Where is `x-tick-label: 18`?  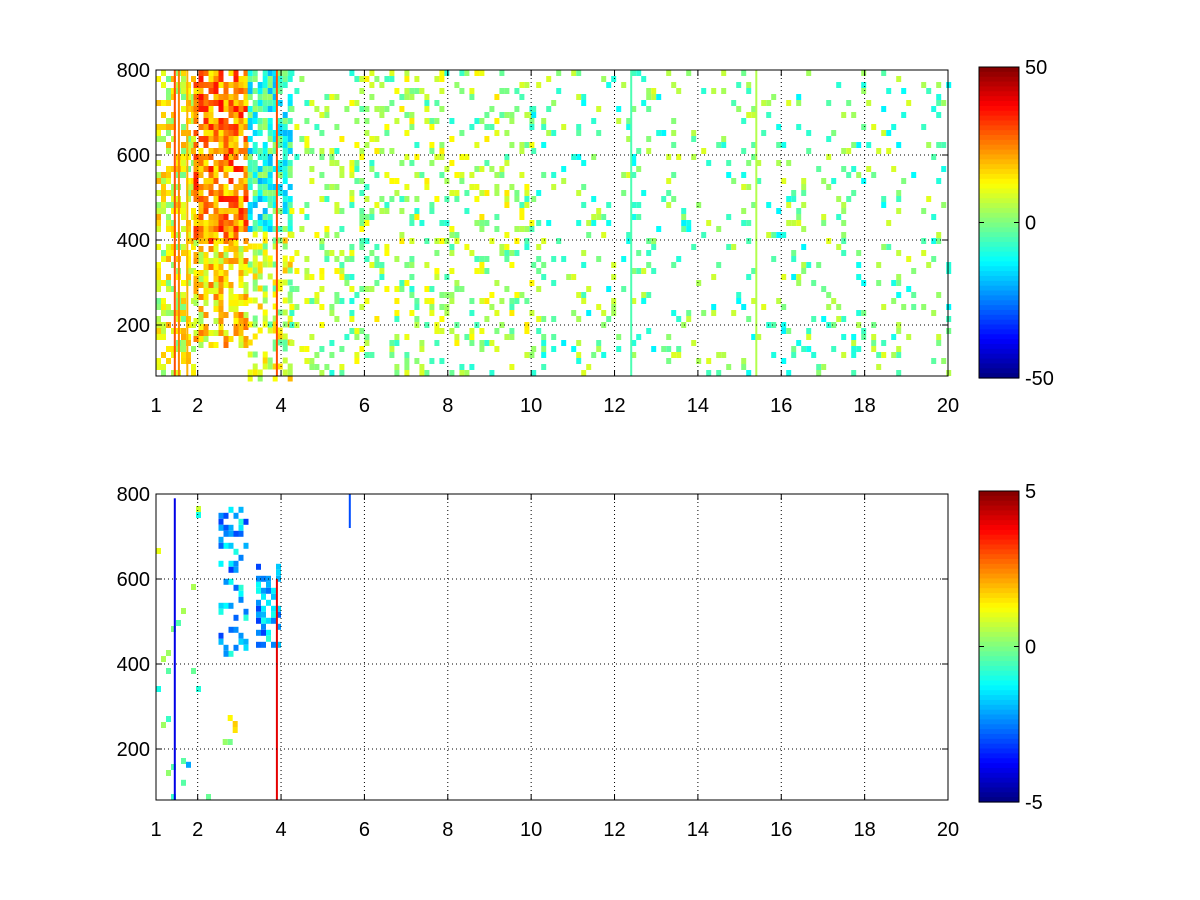 x-tick-label: 18 is located at coordinates (865, 406).